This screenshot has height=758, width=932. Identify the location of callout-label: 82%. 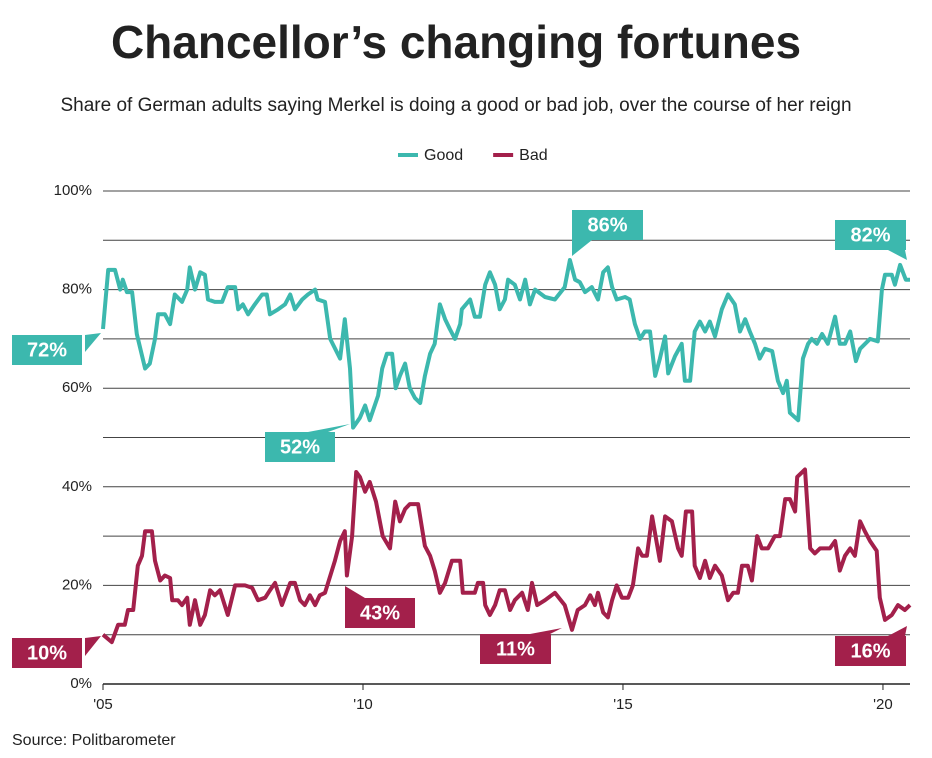
(870, 235).